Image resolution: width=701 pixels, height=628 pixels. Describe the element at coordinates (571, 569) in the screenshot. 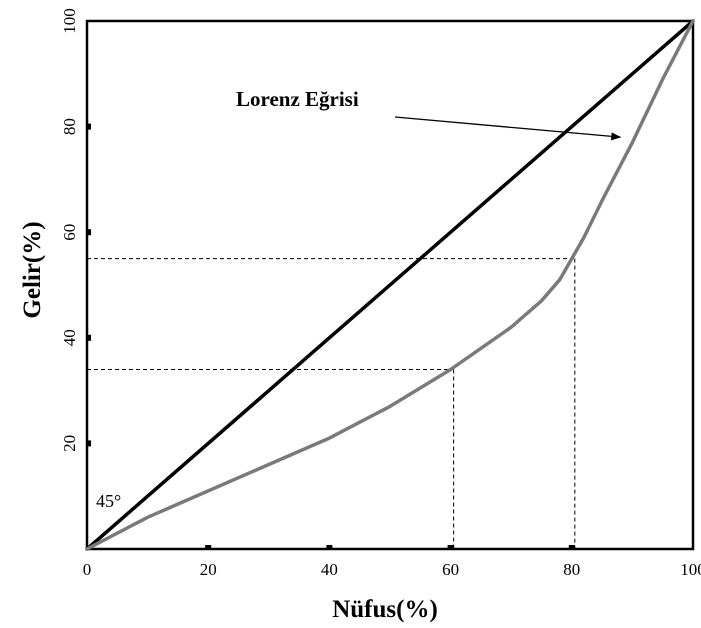

I see `x-tick-label-80: 80` at that location.